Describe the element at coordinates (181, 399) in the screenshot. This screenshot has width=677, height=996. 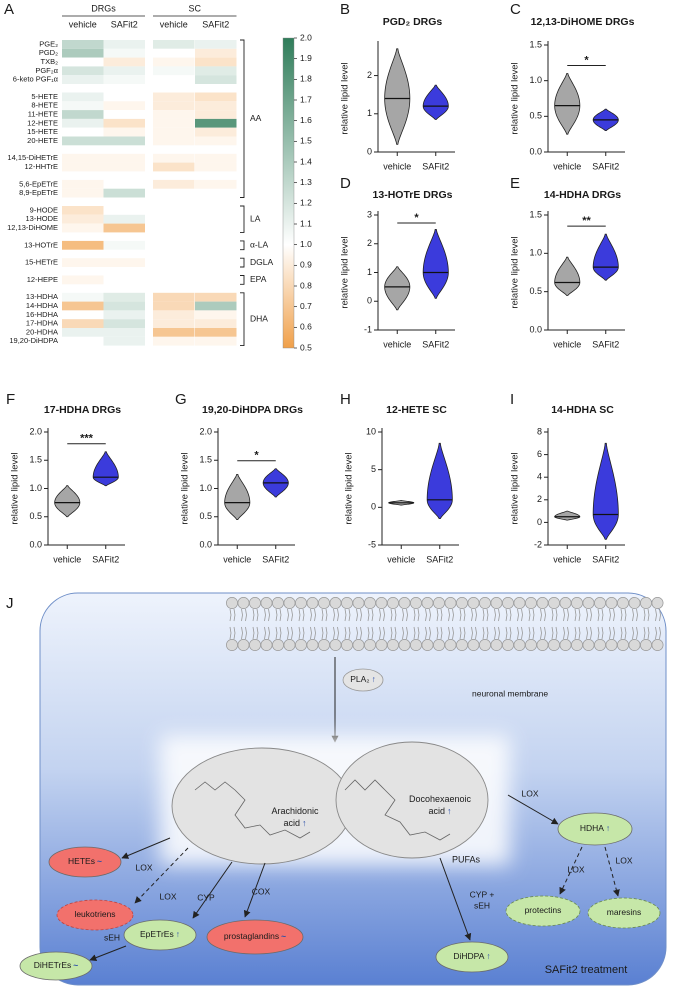
I see `panel-label: G` at that location.